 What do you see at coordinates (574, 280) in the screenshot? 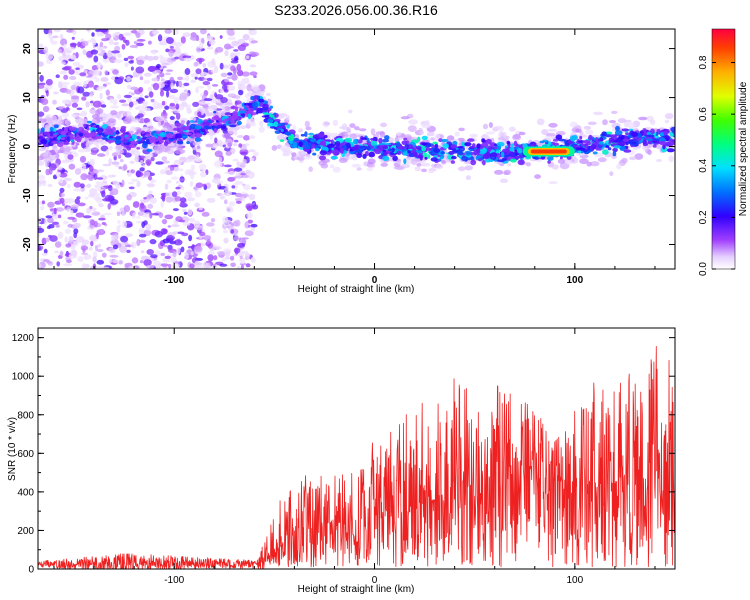
I see `spectrogram-x-tick-label: 100` at bounding box center [574, 280].